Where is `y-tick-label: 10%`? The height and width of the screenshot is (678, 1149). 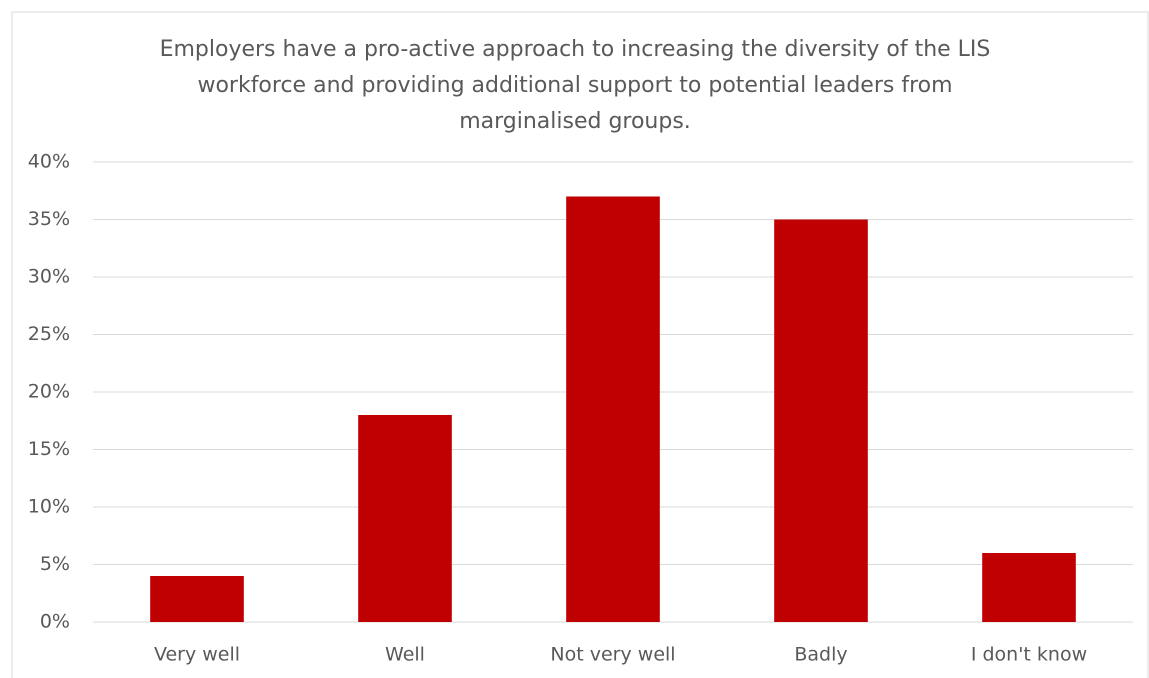 y-tick-label: 10% is located at coordinates (49, 507).